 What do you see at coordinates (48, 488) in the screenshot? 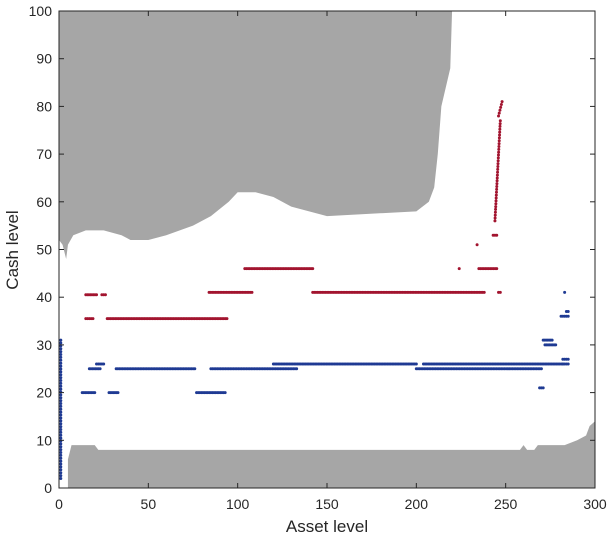
I see `y-tick-label: 0` at bounding box center [48, 488].